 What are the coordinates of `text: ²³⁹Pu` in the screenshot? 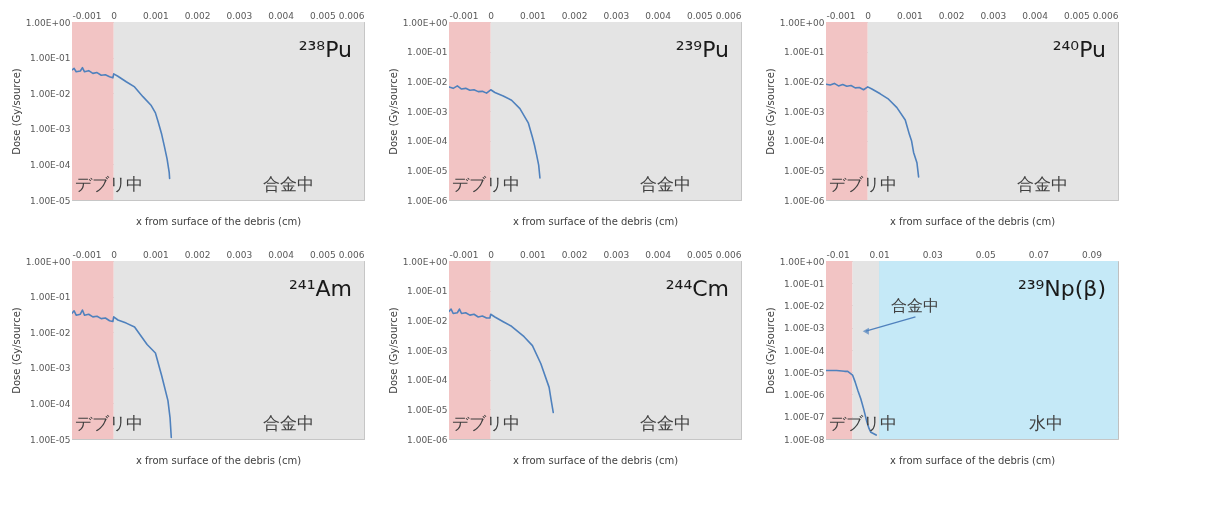 It's located at (702, 49).